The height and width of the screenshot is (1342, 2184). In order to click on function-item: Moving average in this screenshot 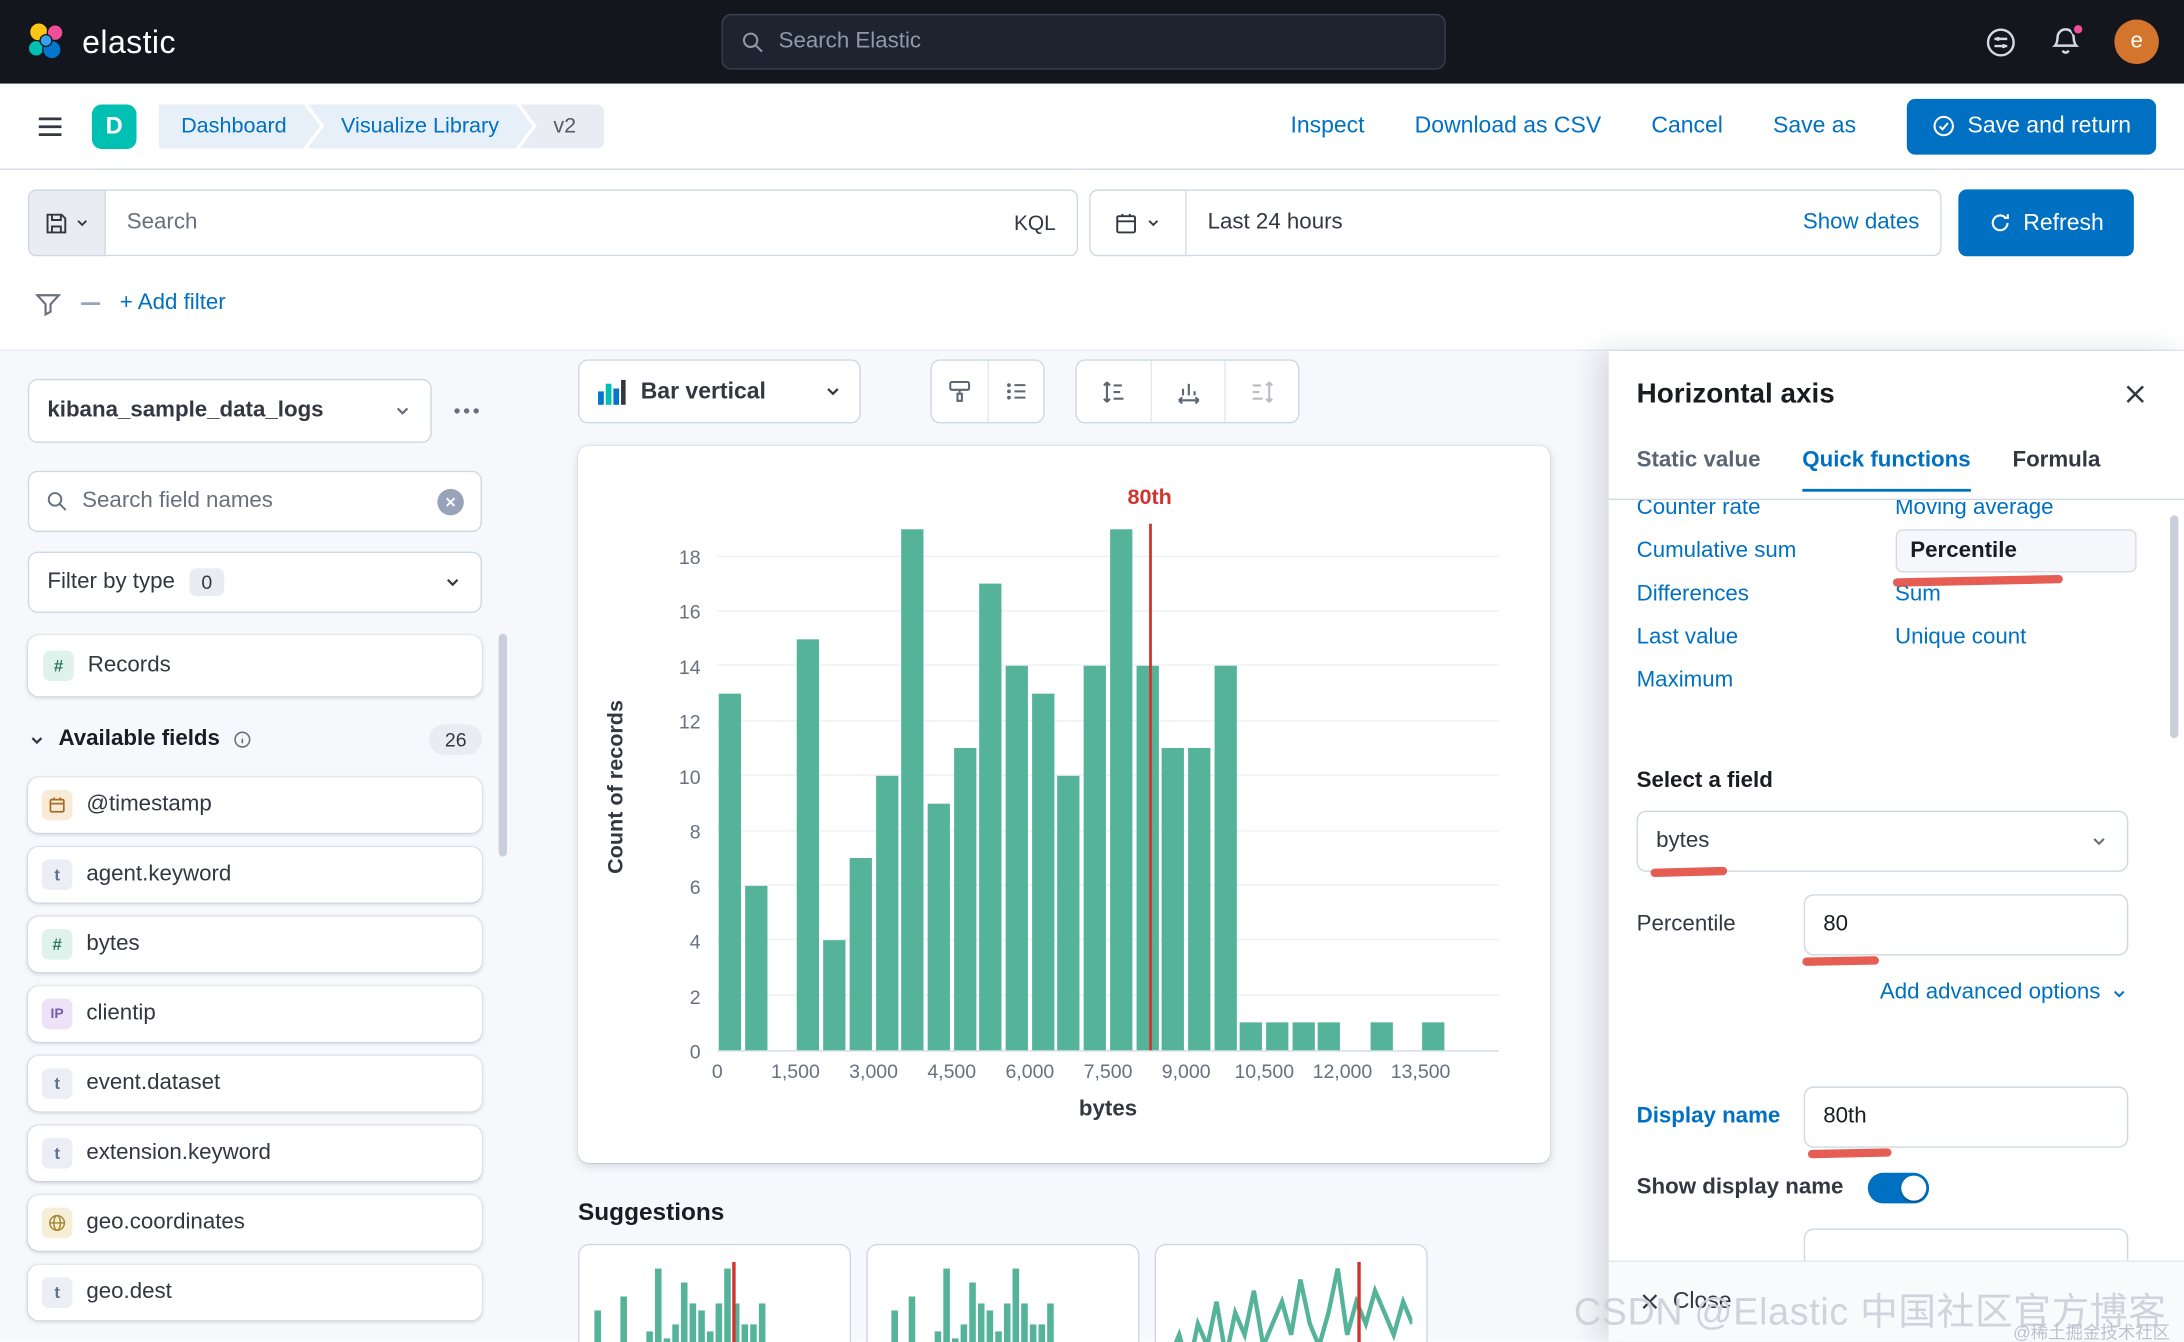, I will do `click(1974, 509)`.